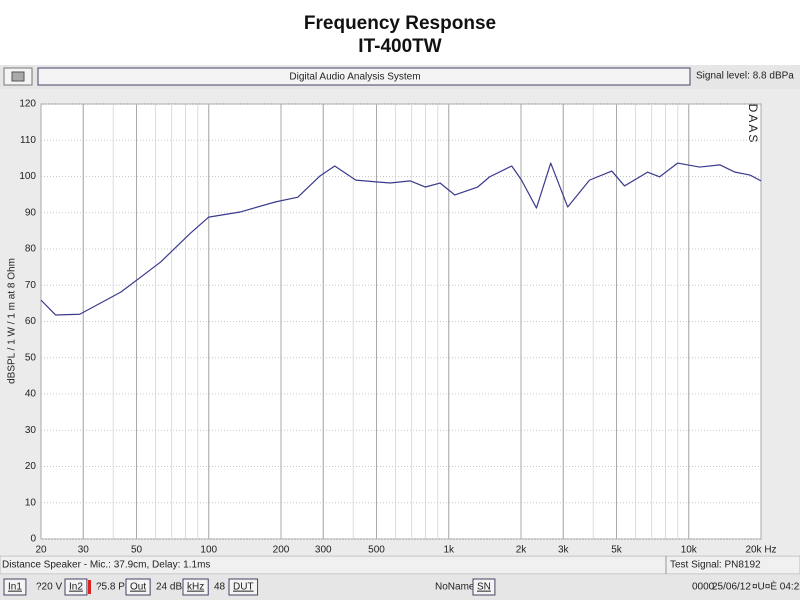 The image size is (800, 600). What do you see at coordinates (400, 23) in the screenshot?
I see `chart-title: Frequency Response` at bounding box center [400, 23].